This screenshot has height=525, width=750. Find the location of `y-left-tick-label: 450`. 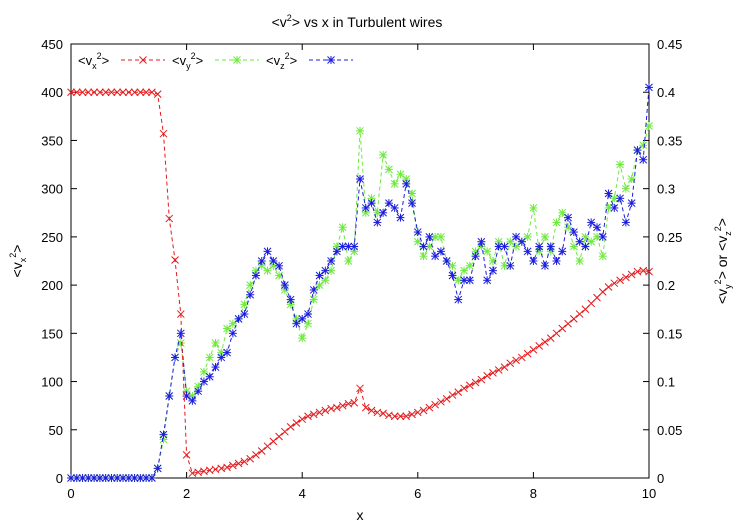

y-left-tick-label: 450 is located at coordinates (52, 44).